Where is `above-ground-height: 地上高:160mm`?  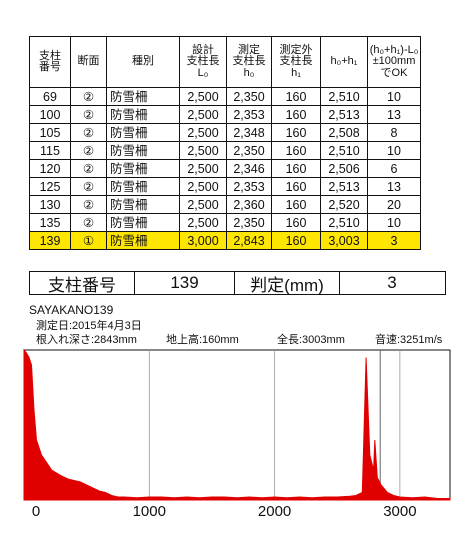
above-ground-height: 地上高:160mm is located at coordinates (202, 340).